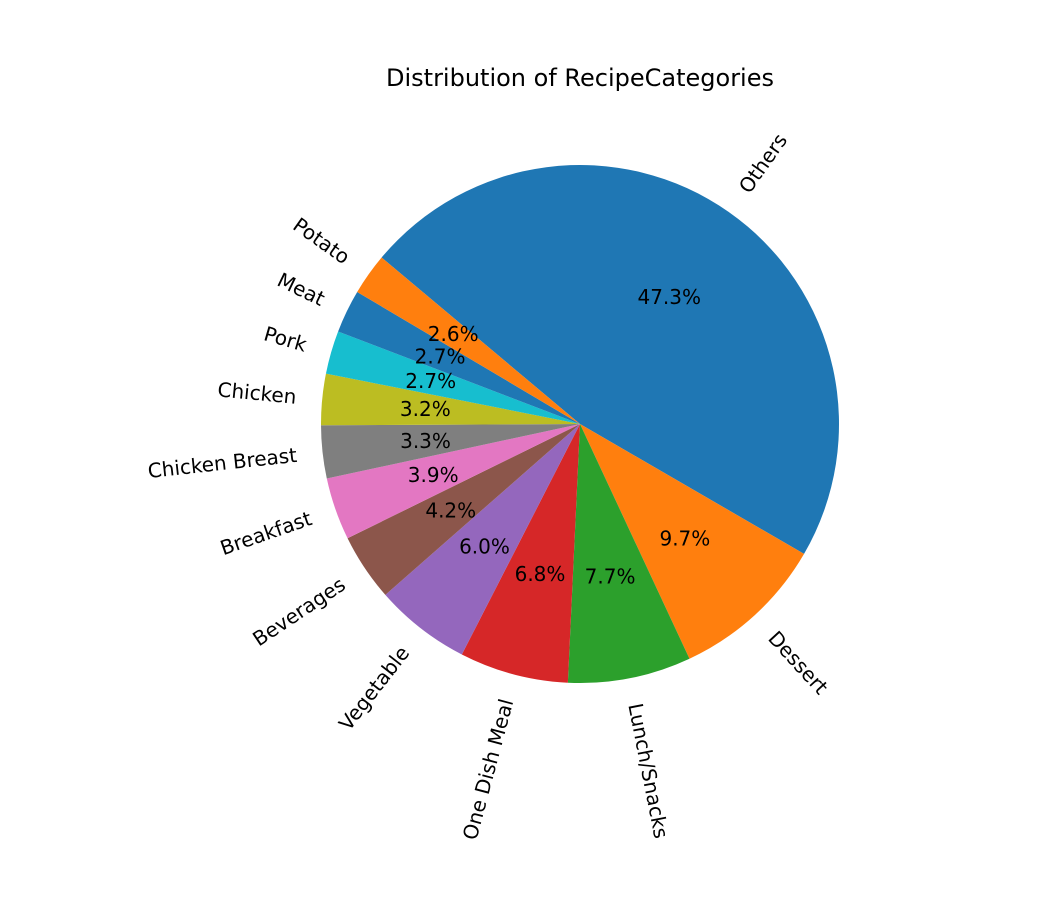 This screenshot has width=1044, height=904. I want to click on pie-slice-one-dish-meal, so click(520, 553).